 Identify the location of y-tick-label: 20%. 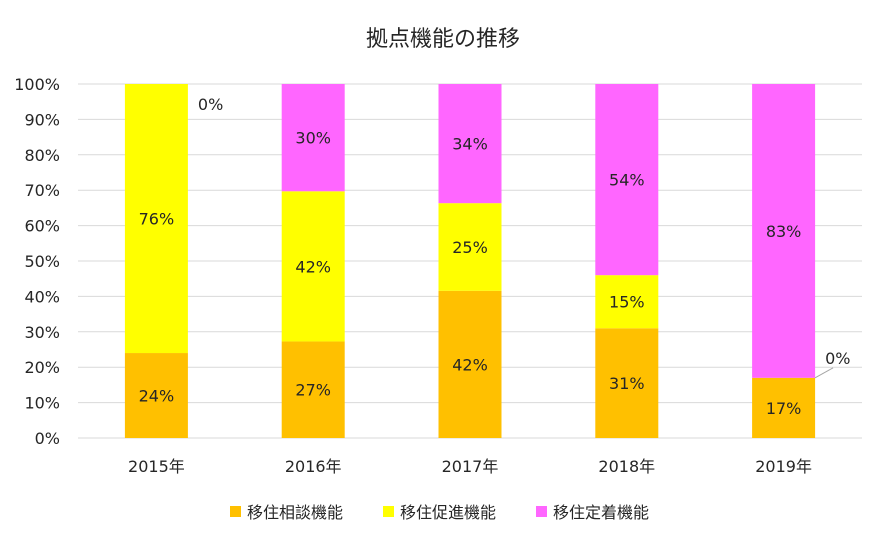
(42, 367).